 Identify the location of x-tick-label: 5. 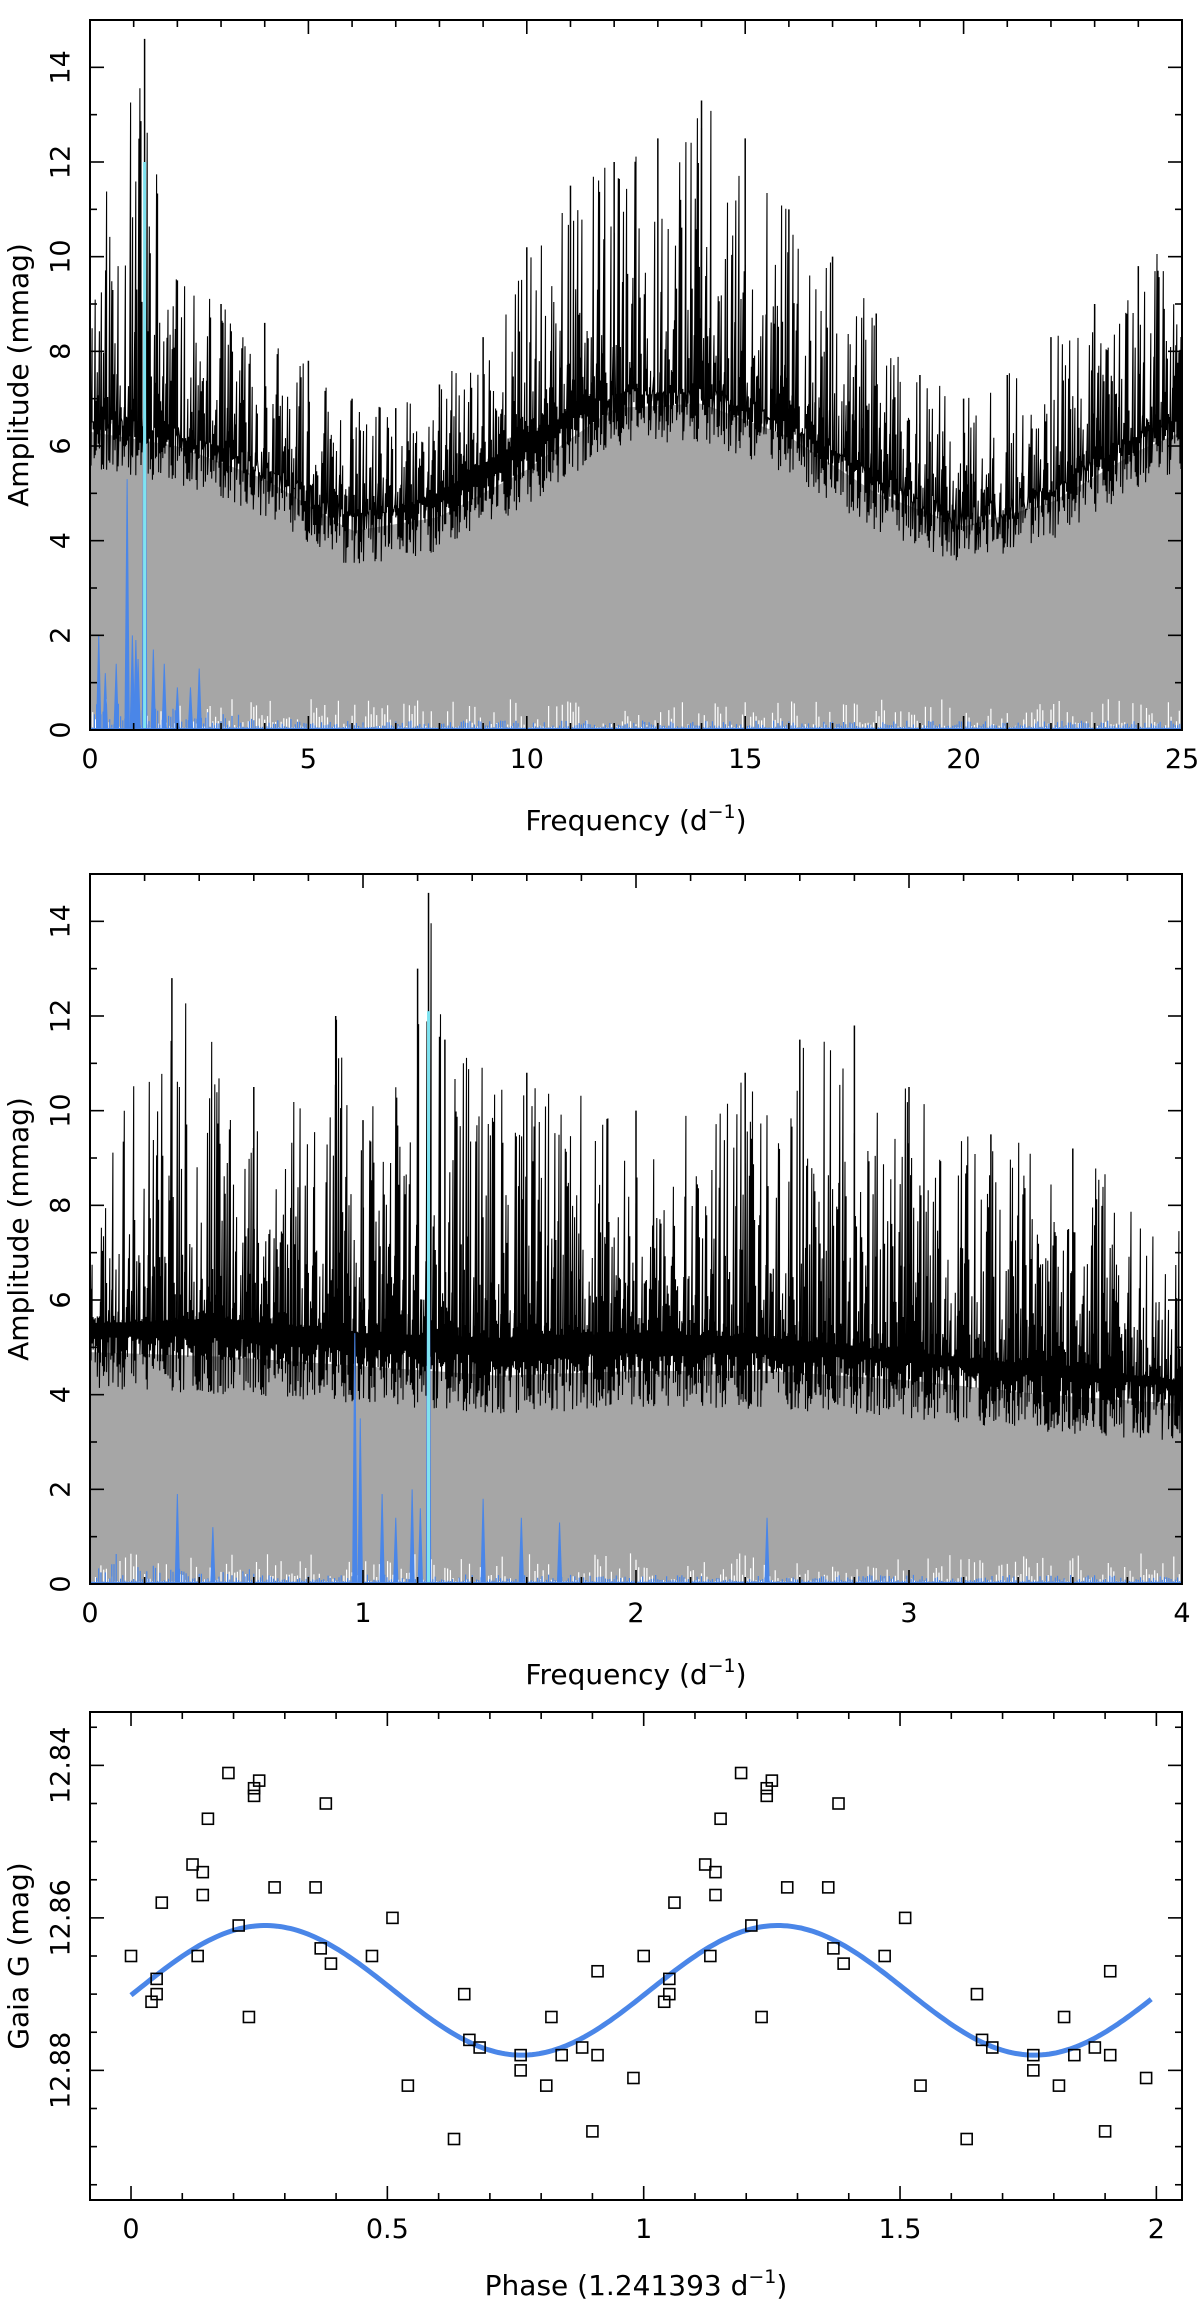
(308, 759).